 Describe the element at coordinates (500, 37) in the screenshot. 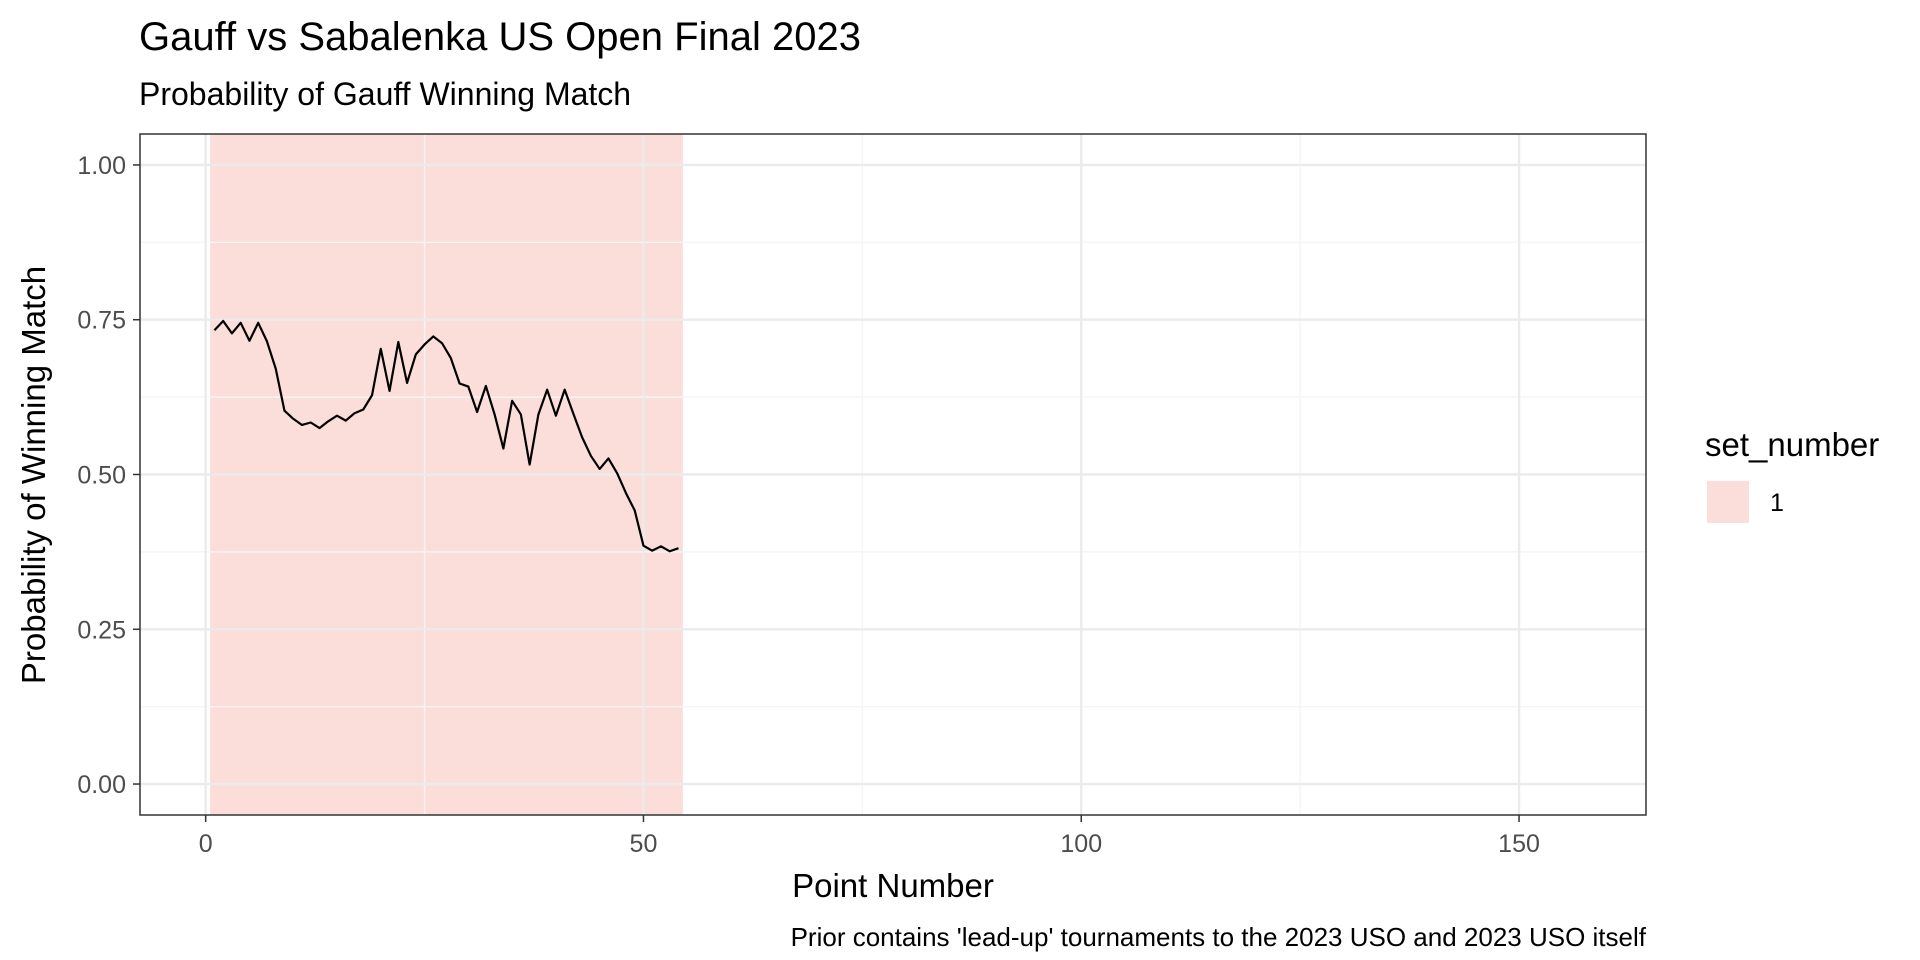

I see `chart-title: Gauff vs Sabalenka US Open Final 2023` at that location.